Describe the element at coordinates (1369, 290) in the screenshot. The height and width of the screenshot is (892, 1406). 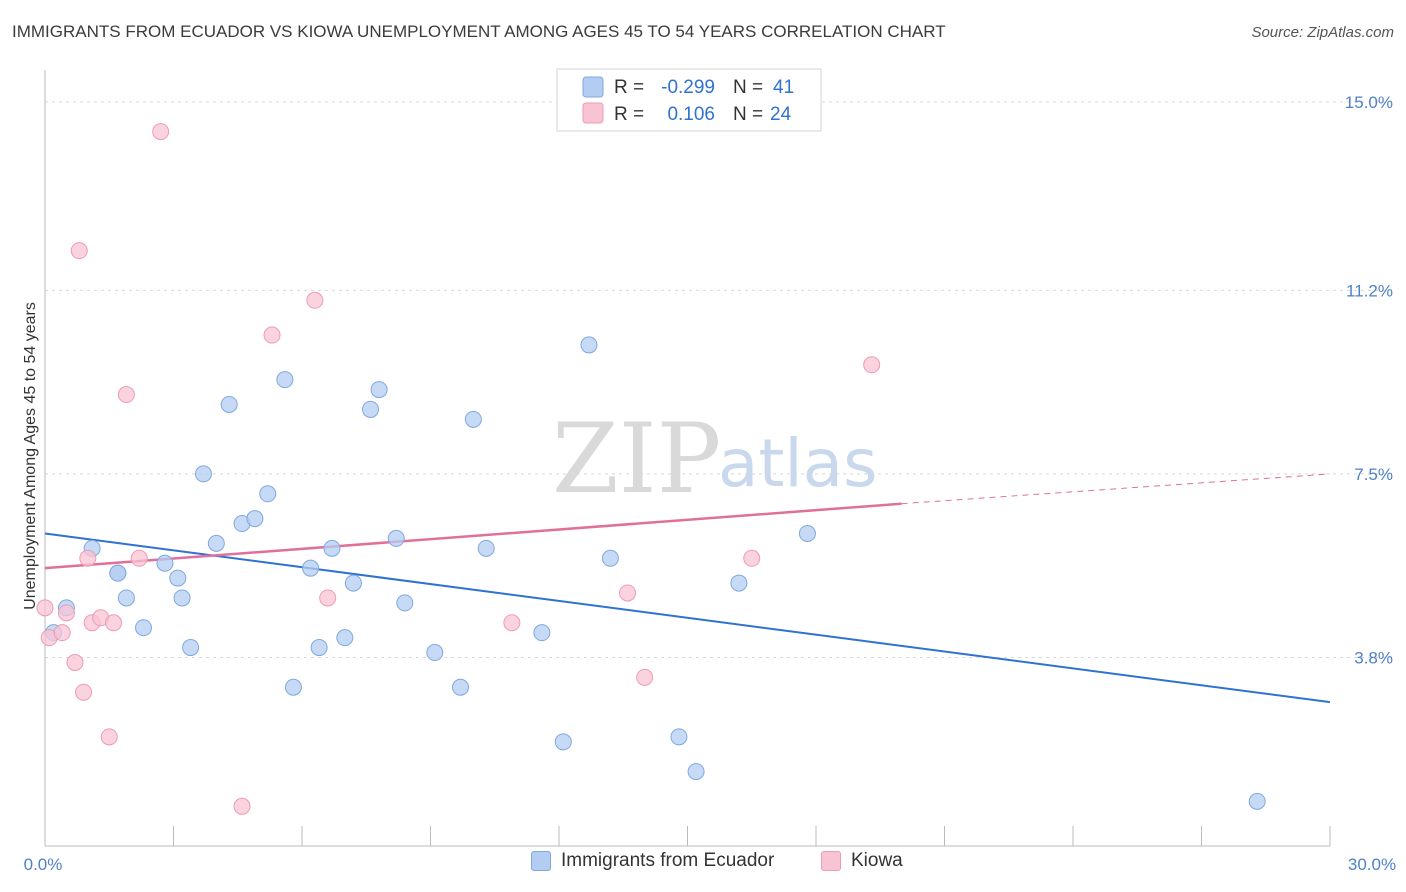
I see `y-tick-label-2: 11.2%` at that location.